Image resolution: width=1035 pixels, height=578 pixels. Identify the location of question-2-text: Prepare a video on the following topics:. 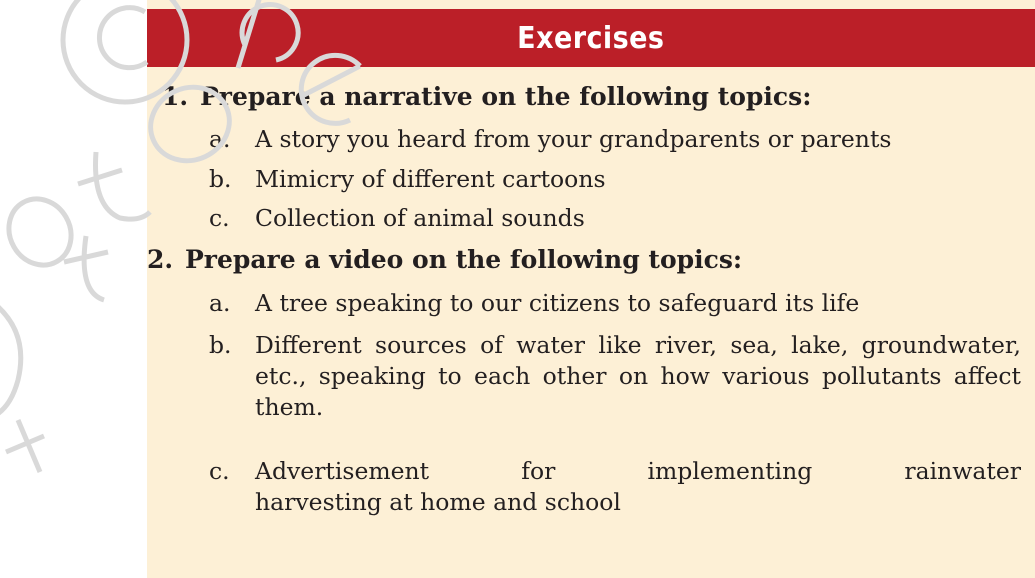
(464, 259).